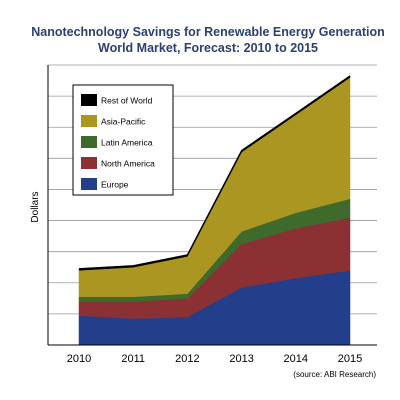  What do you see at coordinates (89, 121) in the screenshot?
I see `legend-swatch-asia-pacific` at bounding box center [89, 121].